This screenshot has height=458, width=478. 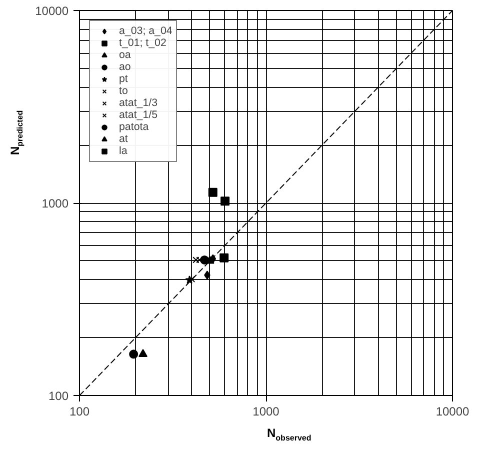 What do you see at coordinates (145, 31) in the screenshot?
I see `legend-label: a_03; a_04` at bounding box center [145, 31].